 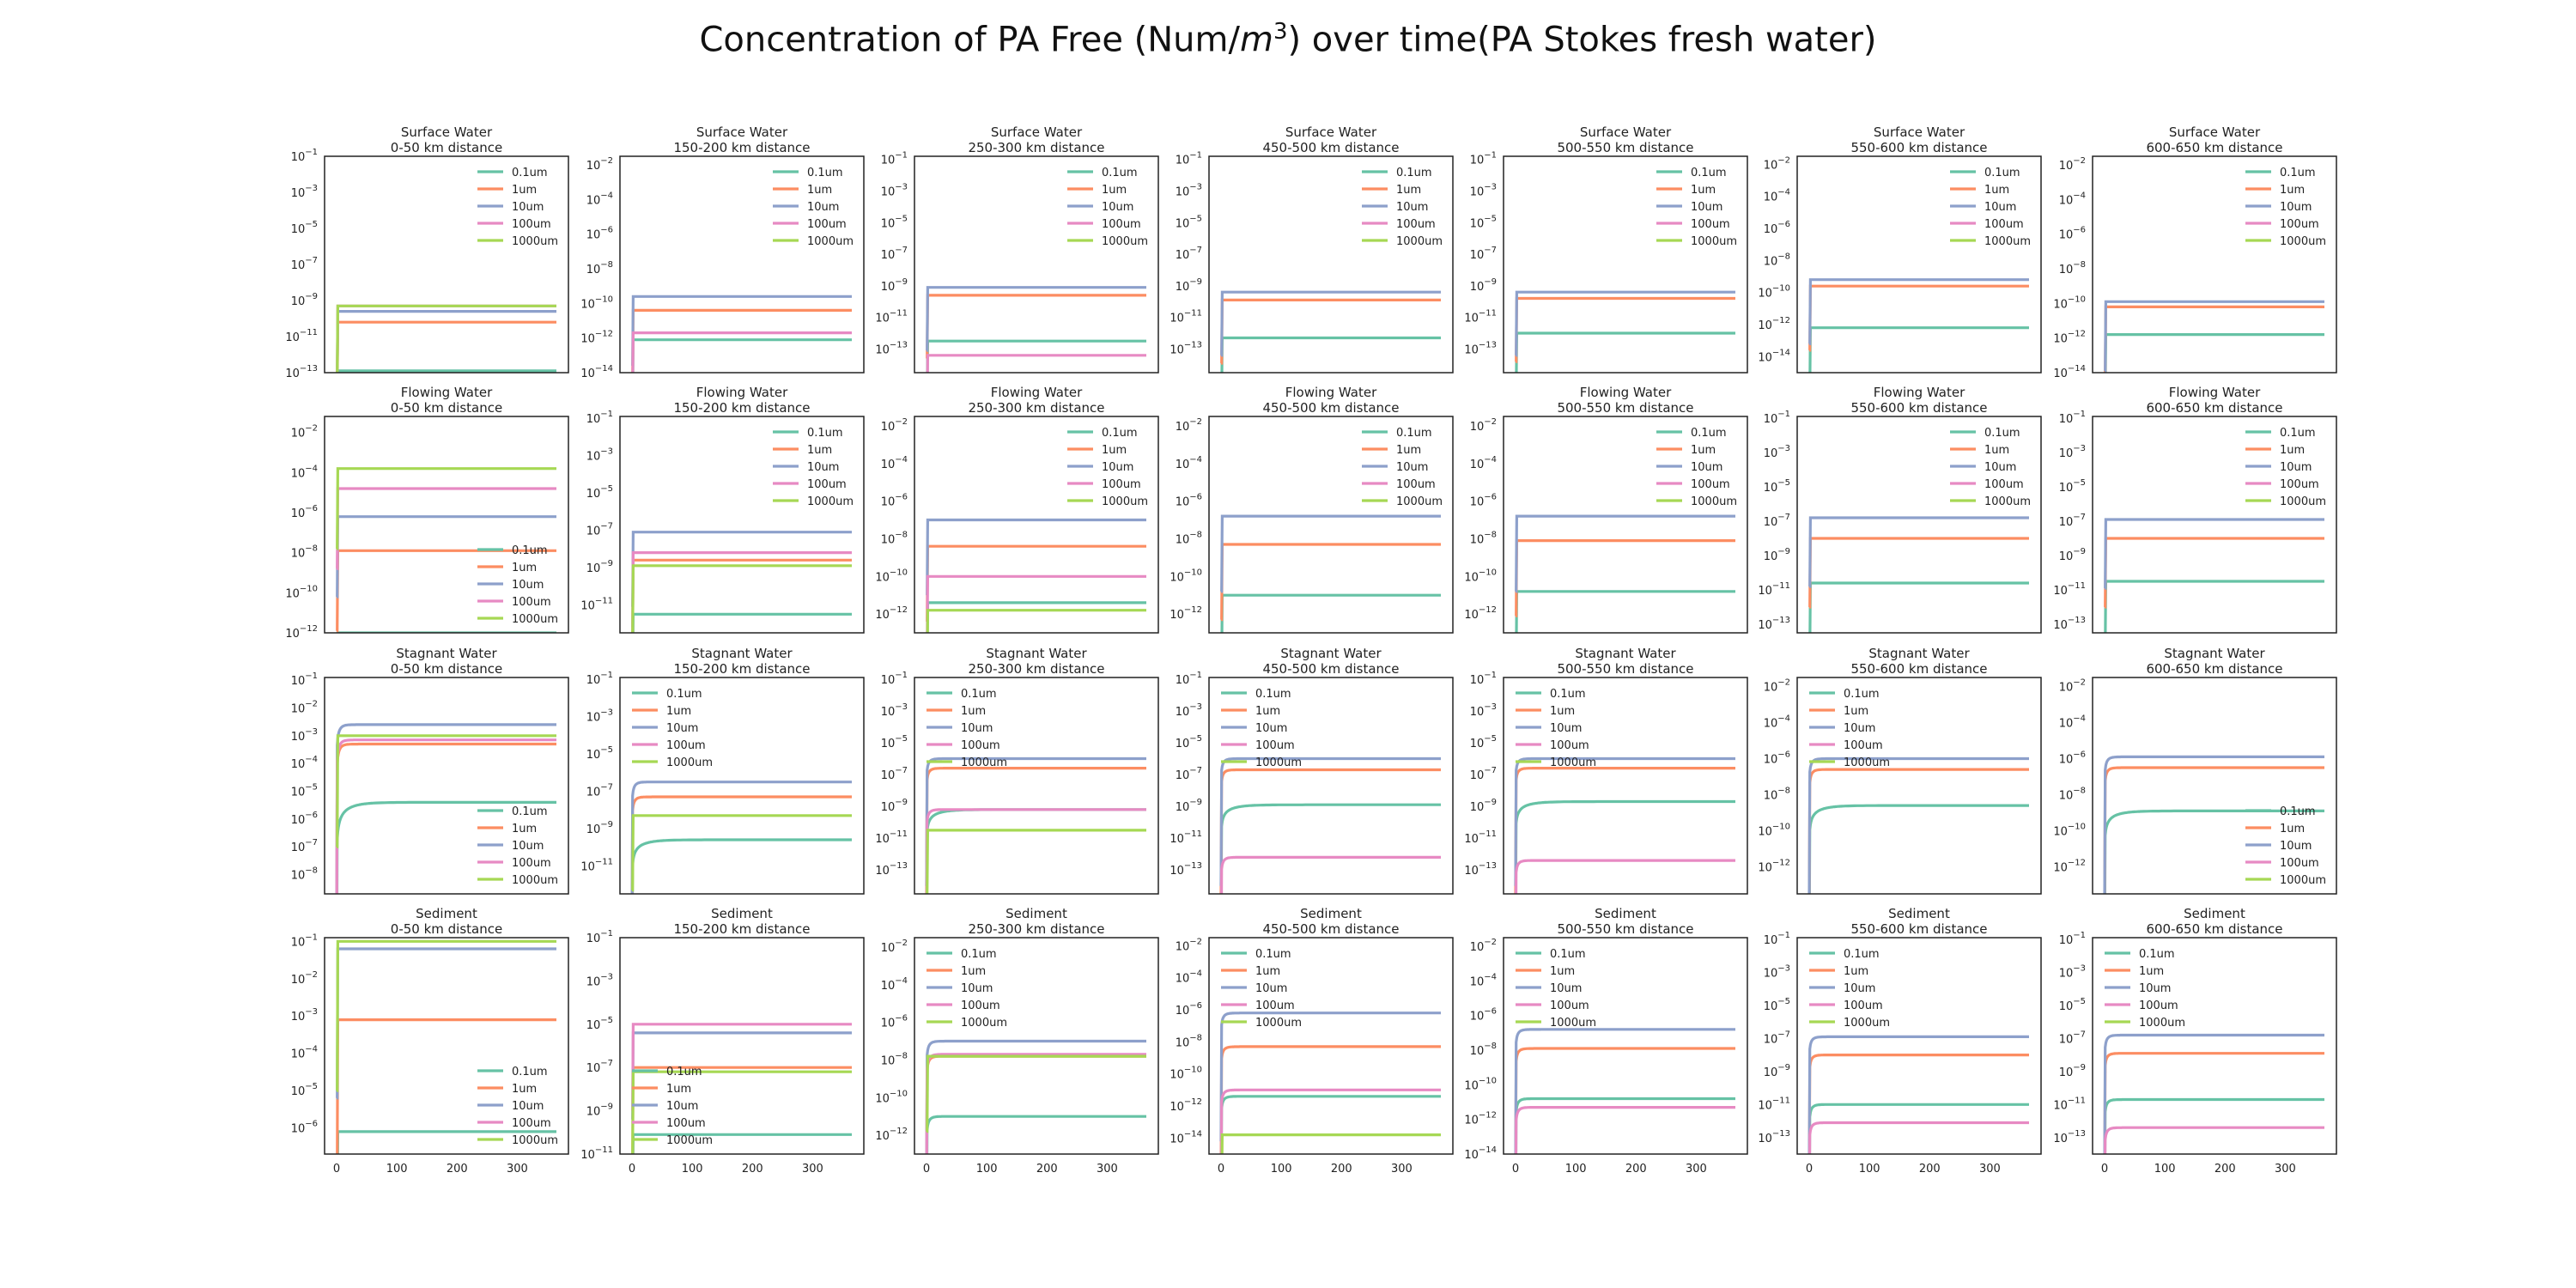 What do you see at coordinates (742, 148) in the screenshot?
I see `panel-subtitle: 150-200 km distance` at bounding box center [742, 148].